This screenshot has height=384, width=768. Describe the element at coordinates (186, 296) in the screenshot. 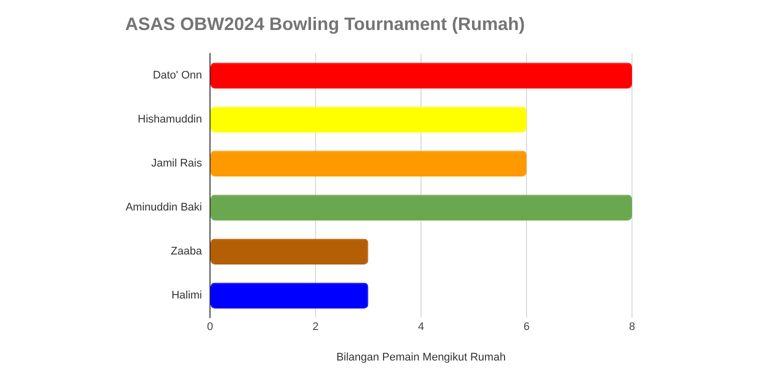

I see `y-tick-label: Halimi` at that location.